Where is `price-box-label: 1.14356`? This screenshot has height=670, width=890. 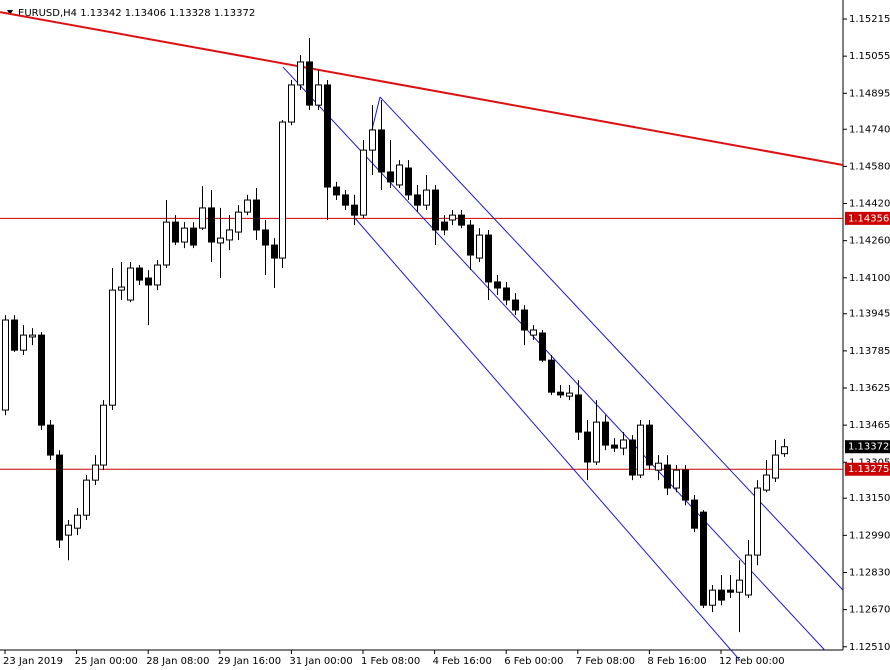
price-box-label: 1.14356 is located at coordinates (868, 218).